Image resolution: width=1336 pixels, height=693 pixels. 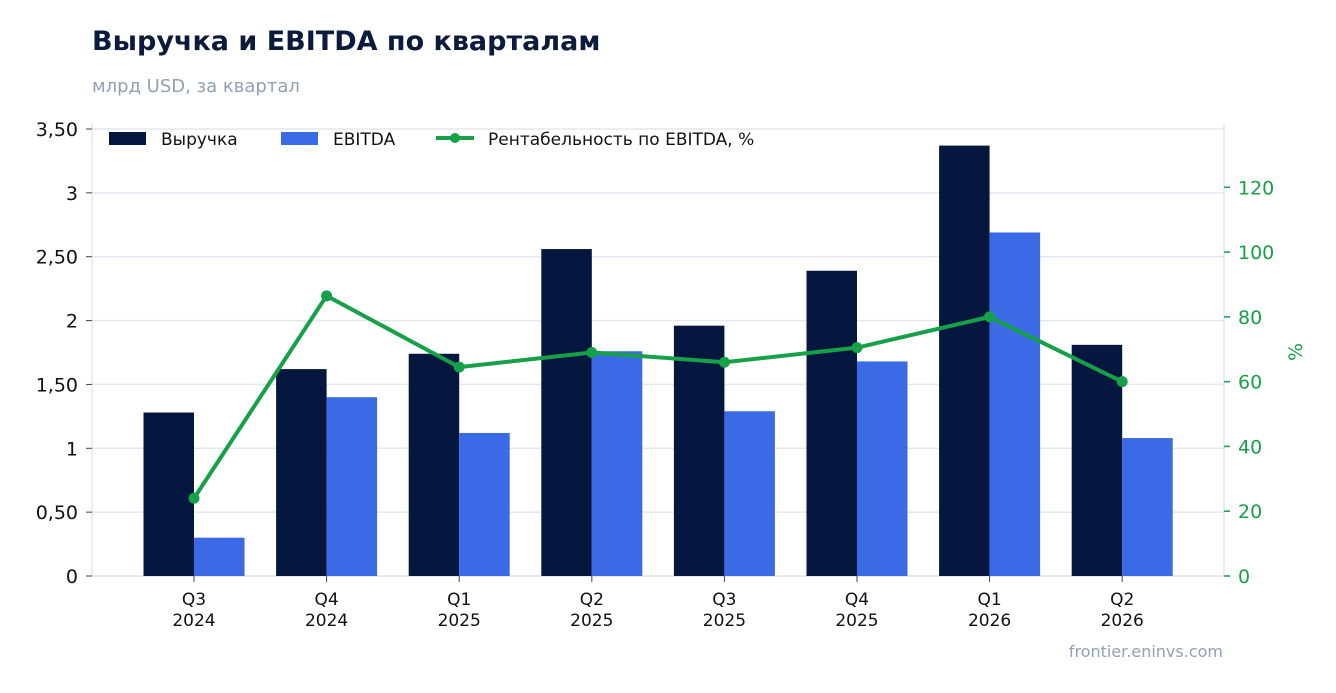 I want to click on left-tick-label: 1, so click(x=72, y=449).